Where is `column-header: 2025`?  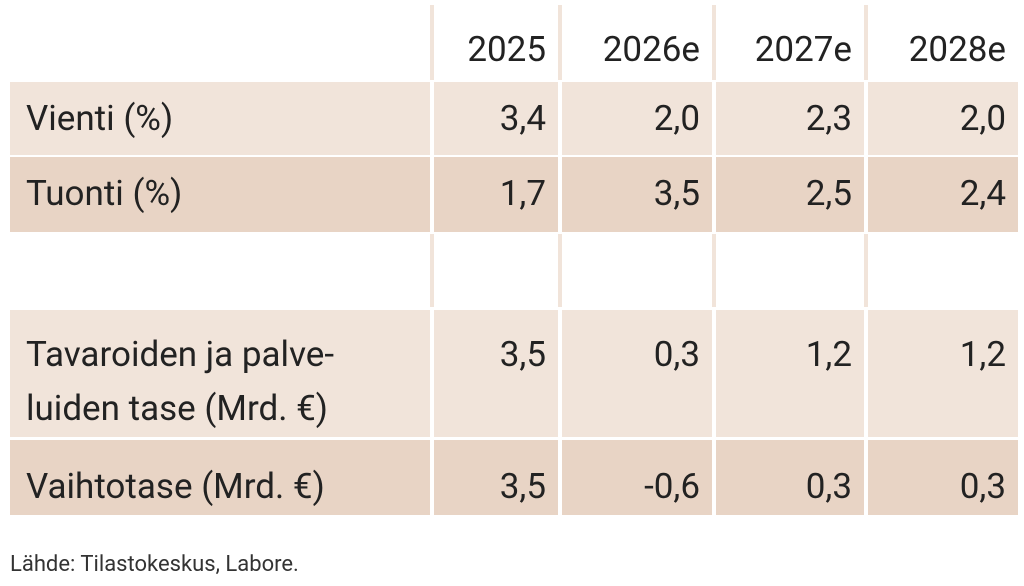 column-header: 2025 is located at coordinates (506, 49).